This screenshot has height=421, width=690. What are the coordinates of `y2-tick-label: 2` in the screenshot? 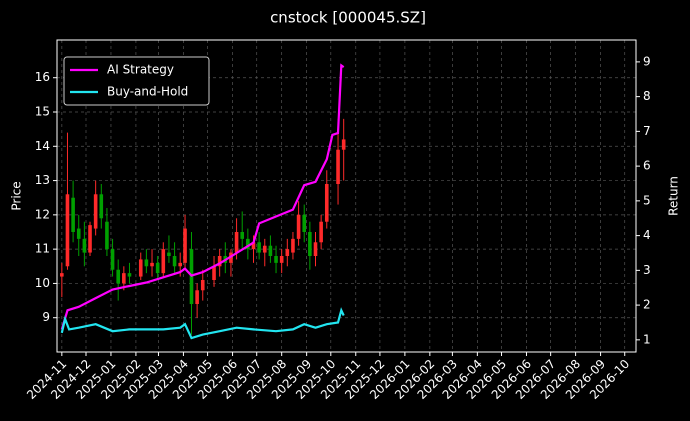 It's located at (647, 305).